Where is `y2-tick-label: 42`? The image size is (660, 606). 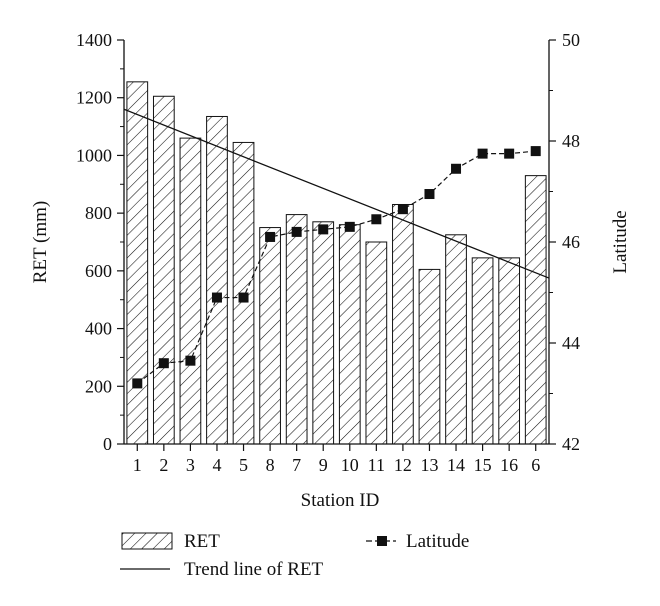
y2-tick-label: 42 is located at coordinates (571, 444).